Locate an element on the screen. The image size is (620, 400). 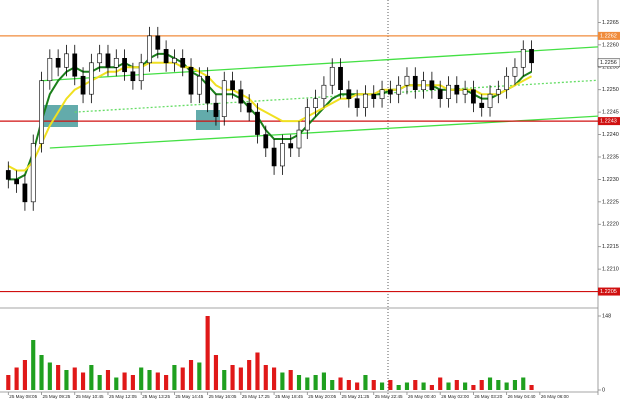
x-tick-label: 25 May 22:45 is located at coordinates (389, 396).